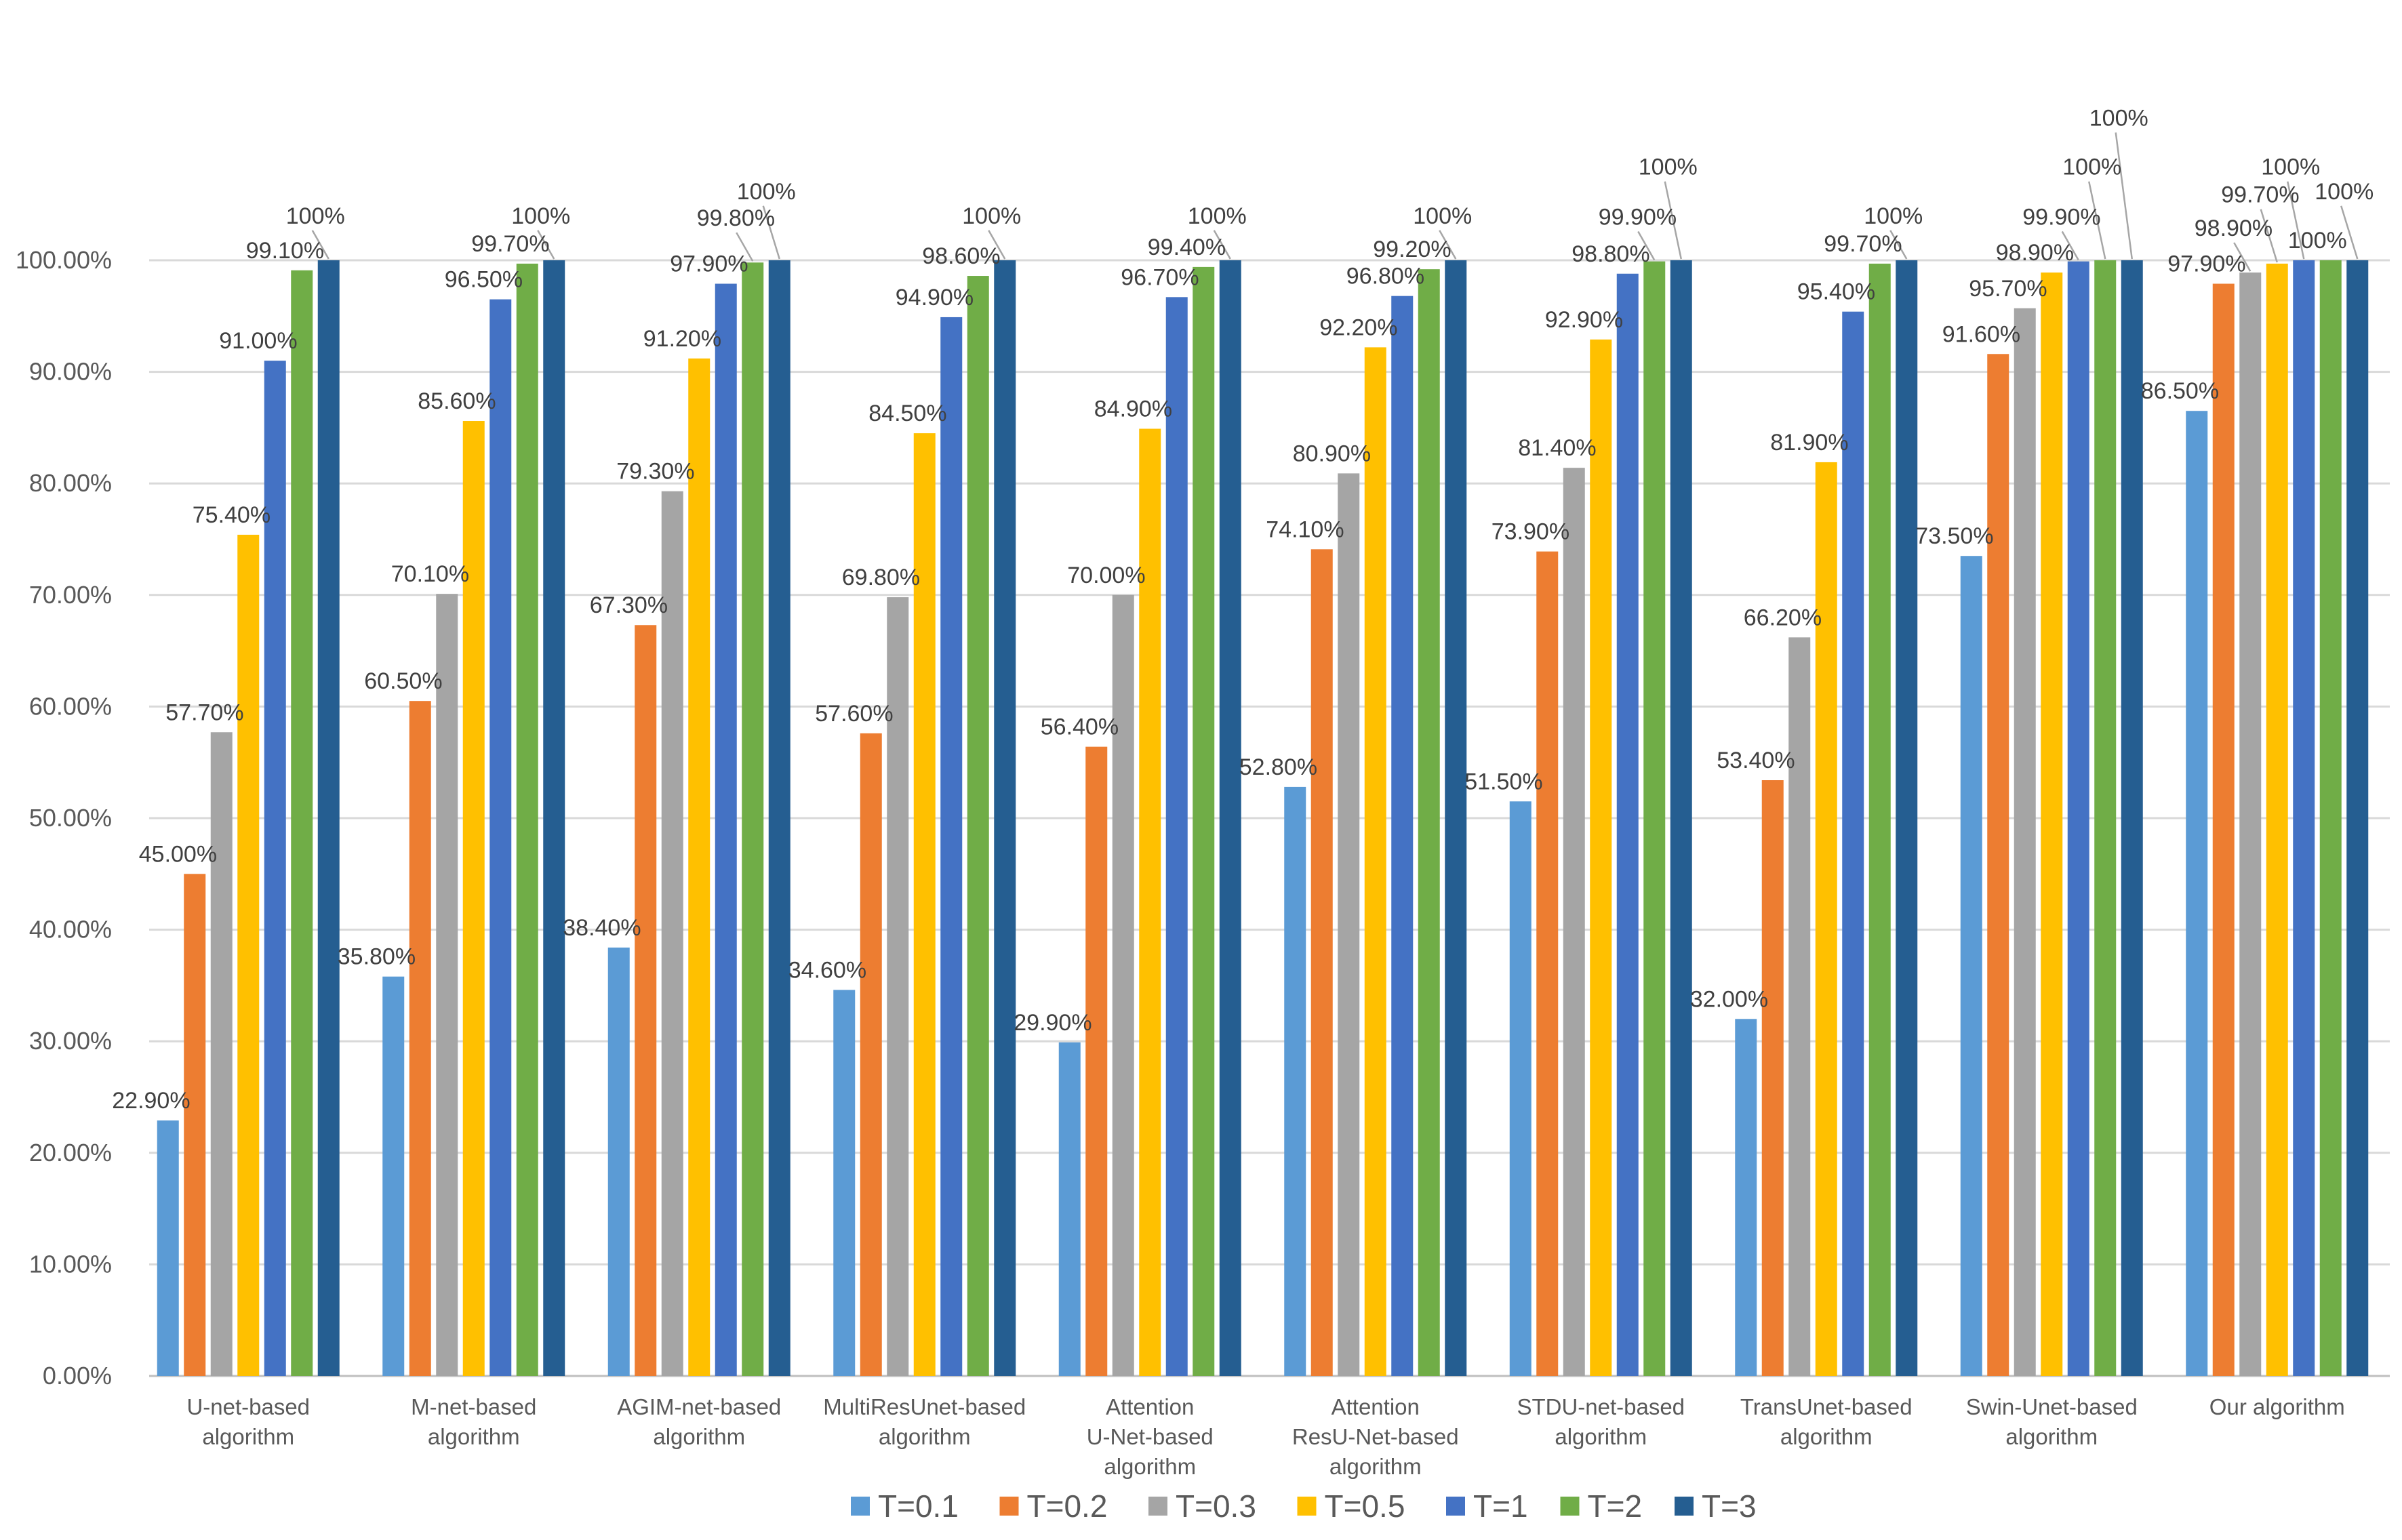  What do you see at coordinates (1365, 1506) in the screenshot?
I see `legend-label: T=0.5` at bounding box center [1365, 1506].